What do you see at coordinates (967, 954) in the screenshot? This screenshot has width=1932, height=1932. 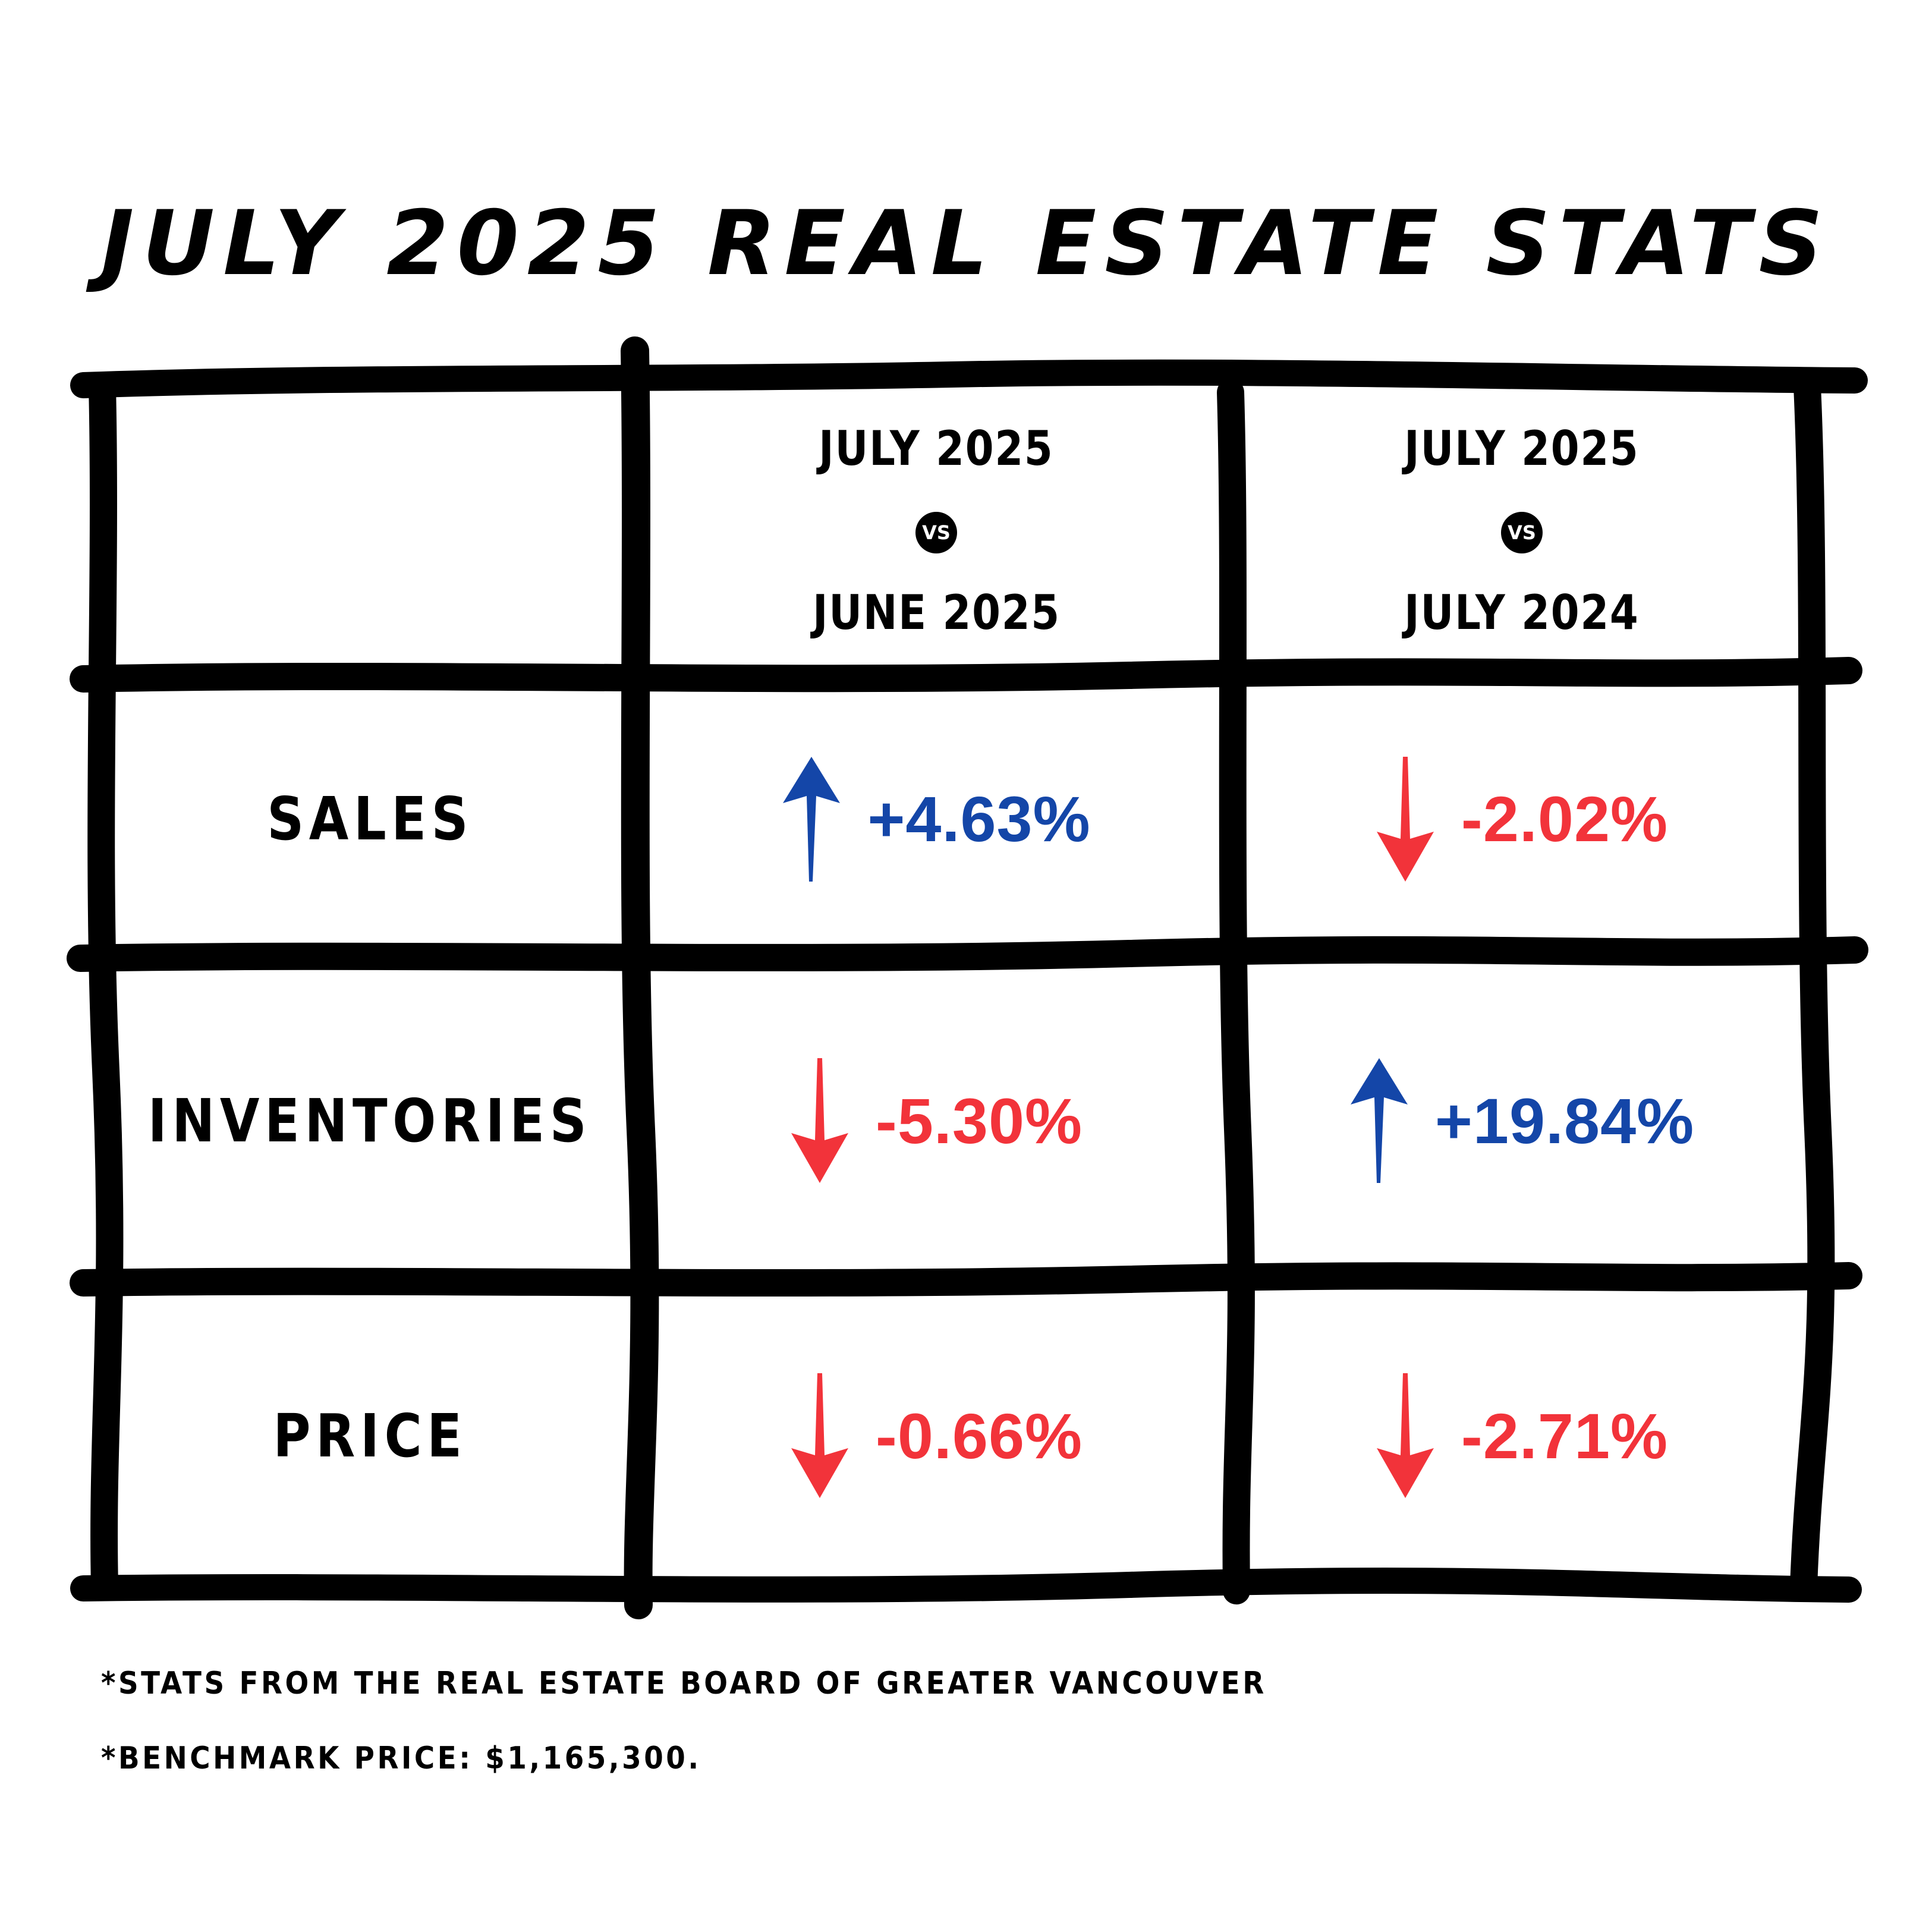 I see `grid-line-sales-bottom` at bounding box center [967, 954].